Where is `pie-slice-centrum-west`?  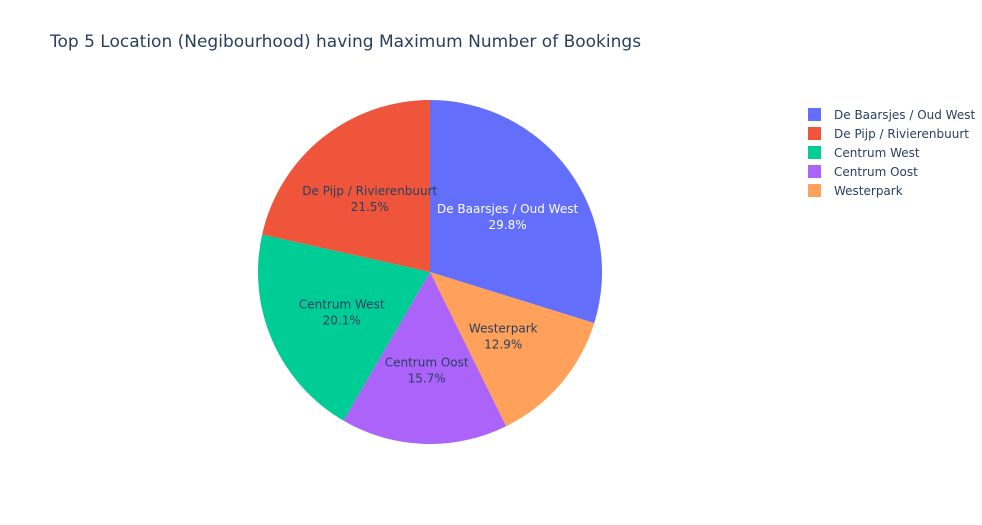 pie-slice-centrum-west is located at coordinates (343, 327).